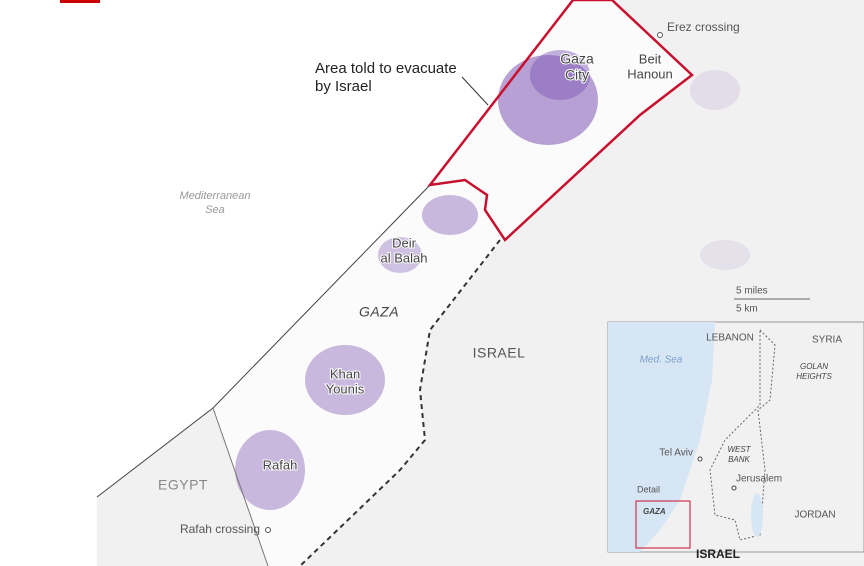 This screenshot has height=566, width=864. I want to click on egypt-border, so click(240, 486).